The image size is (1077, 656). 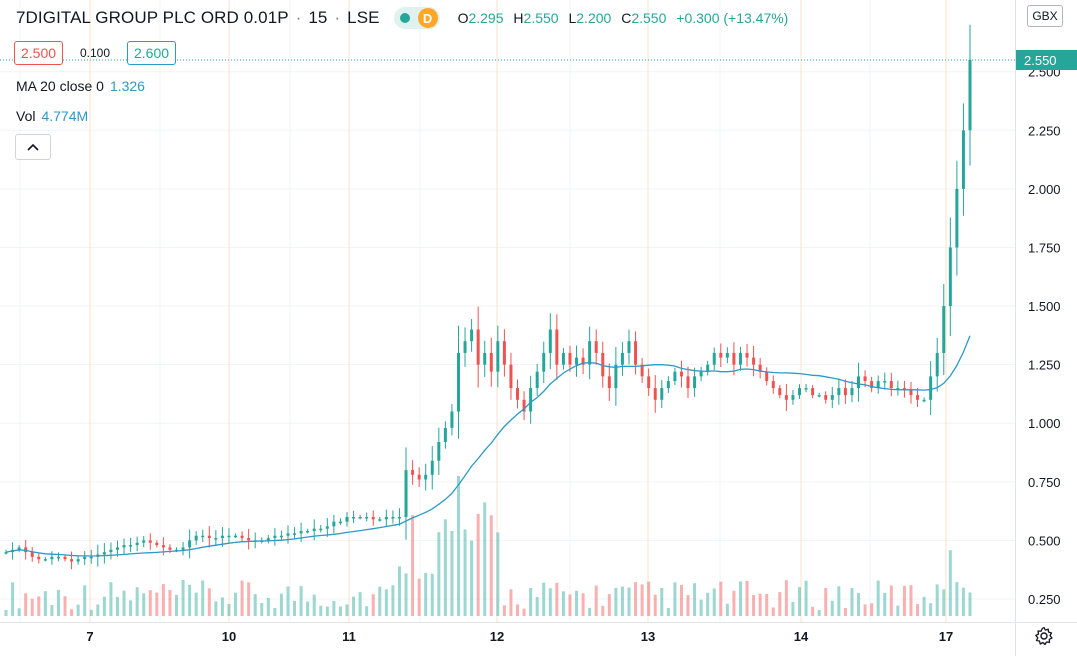 I want to click on currency-label: GBX, so click(x=1045, y=16).